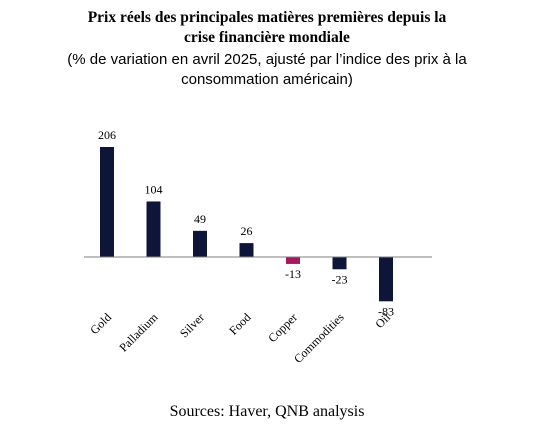  Describe the element at coordinates (267, 411) in the screenshot. I see `source-note: Sources: Haver, QNB analysis` at that location.